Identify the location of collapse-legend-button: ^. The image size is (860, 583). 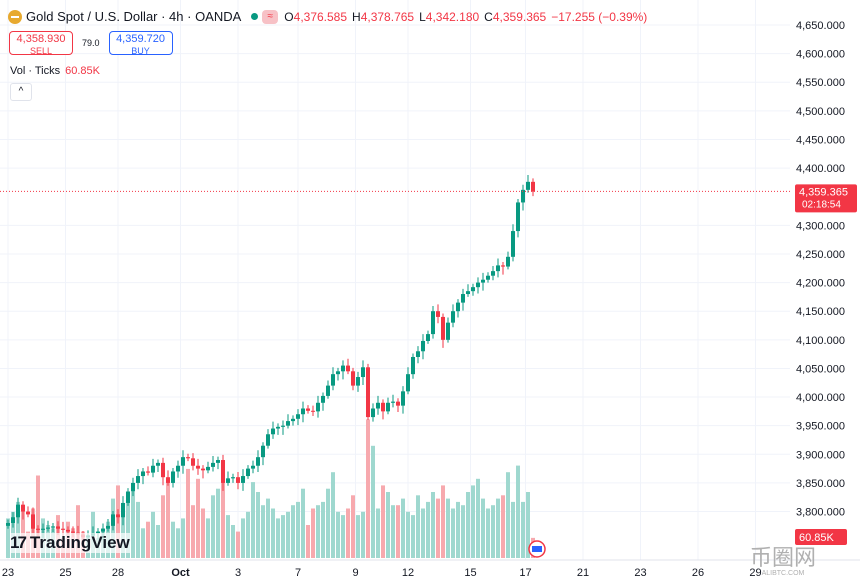
(21, 92).